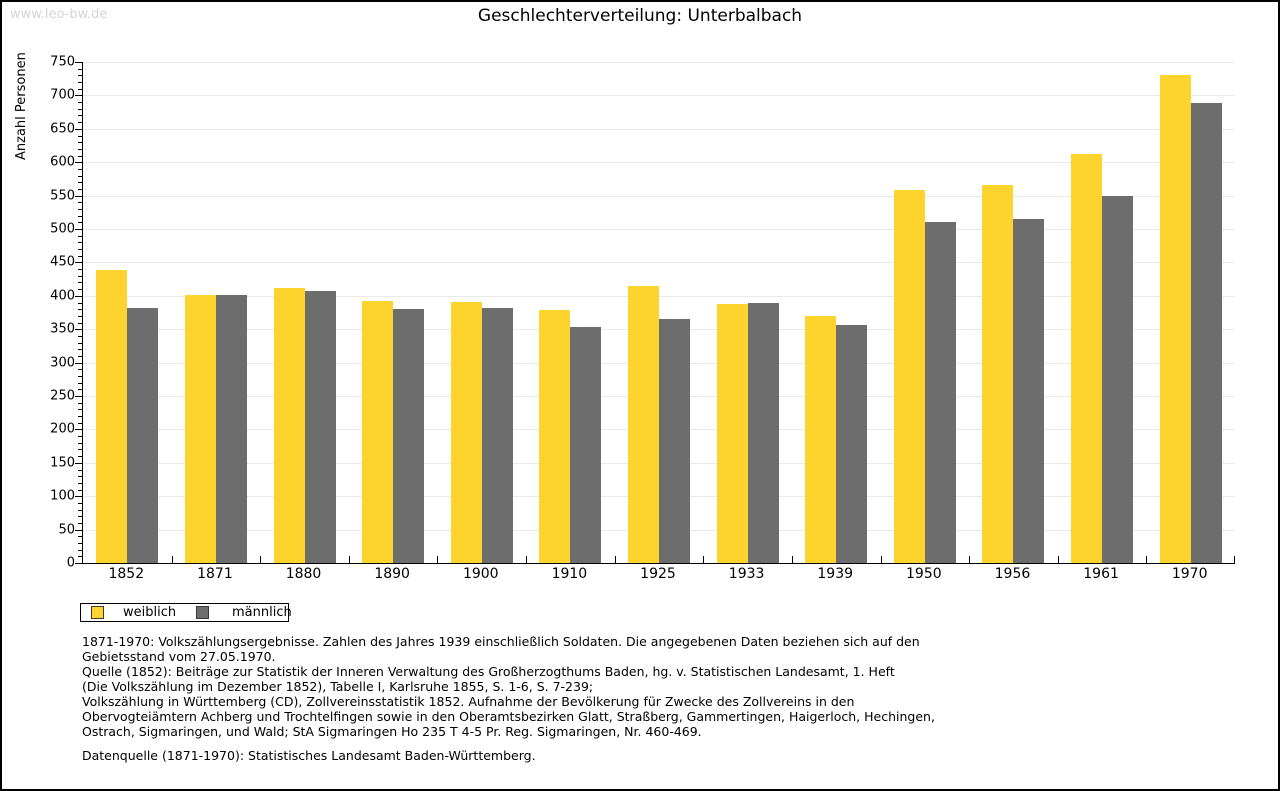 This screenshot has width=1280, height=791. Describe the element at coordinates (497, 435) in the screenshot. I see `bar-männlich-1900` at that location.